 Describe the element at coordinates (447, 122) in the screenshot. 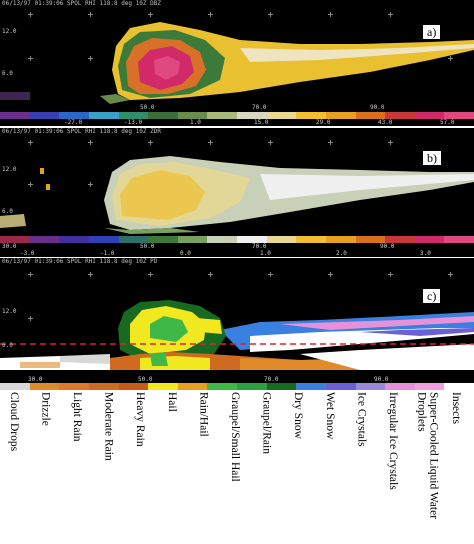

I see `colorbar-tick: 57.0` at that location.